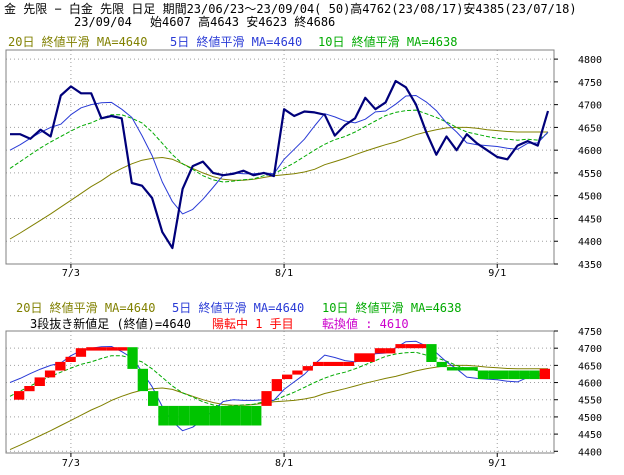 This screenshot has height=475, width=624. What do you see at coordinates (103, 22) in the screenshot?
I see `date-label: 23/09/04` at bounding box center [103, 22].